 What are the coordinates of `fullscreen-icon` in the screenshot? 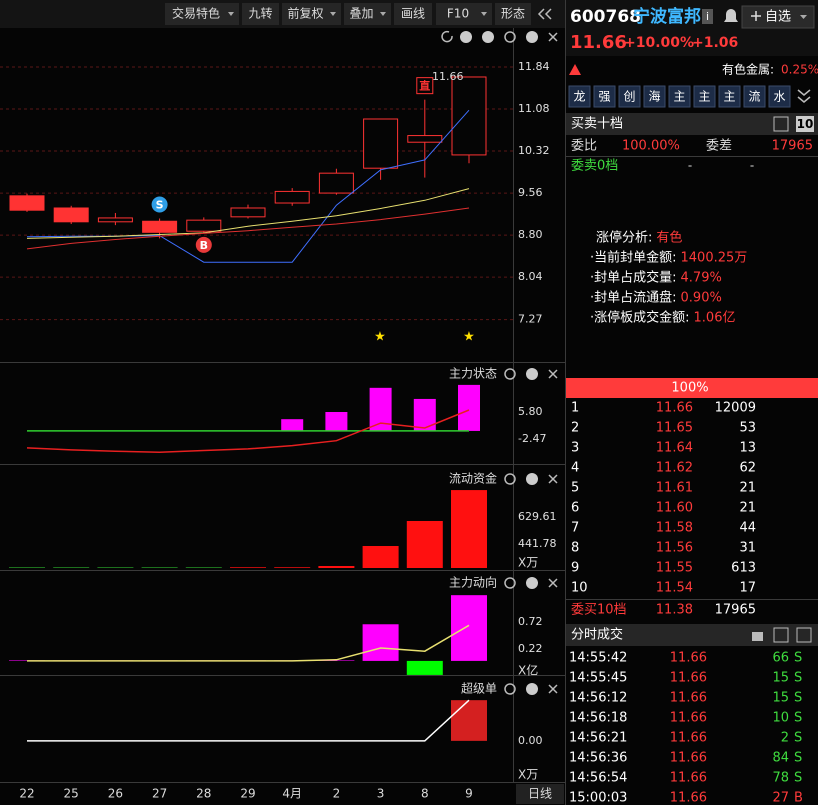 It's located at (804, 635).